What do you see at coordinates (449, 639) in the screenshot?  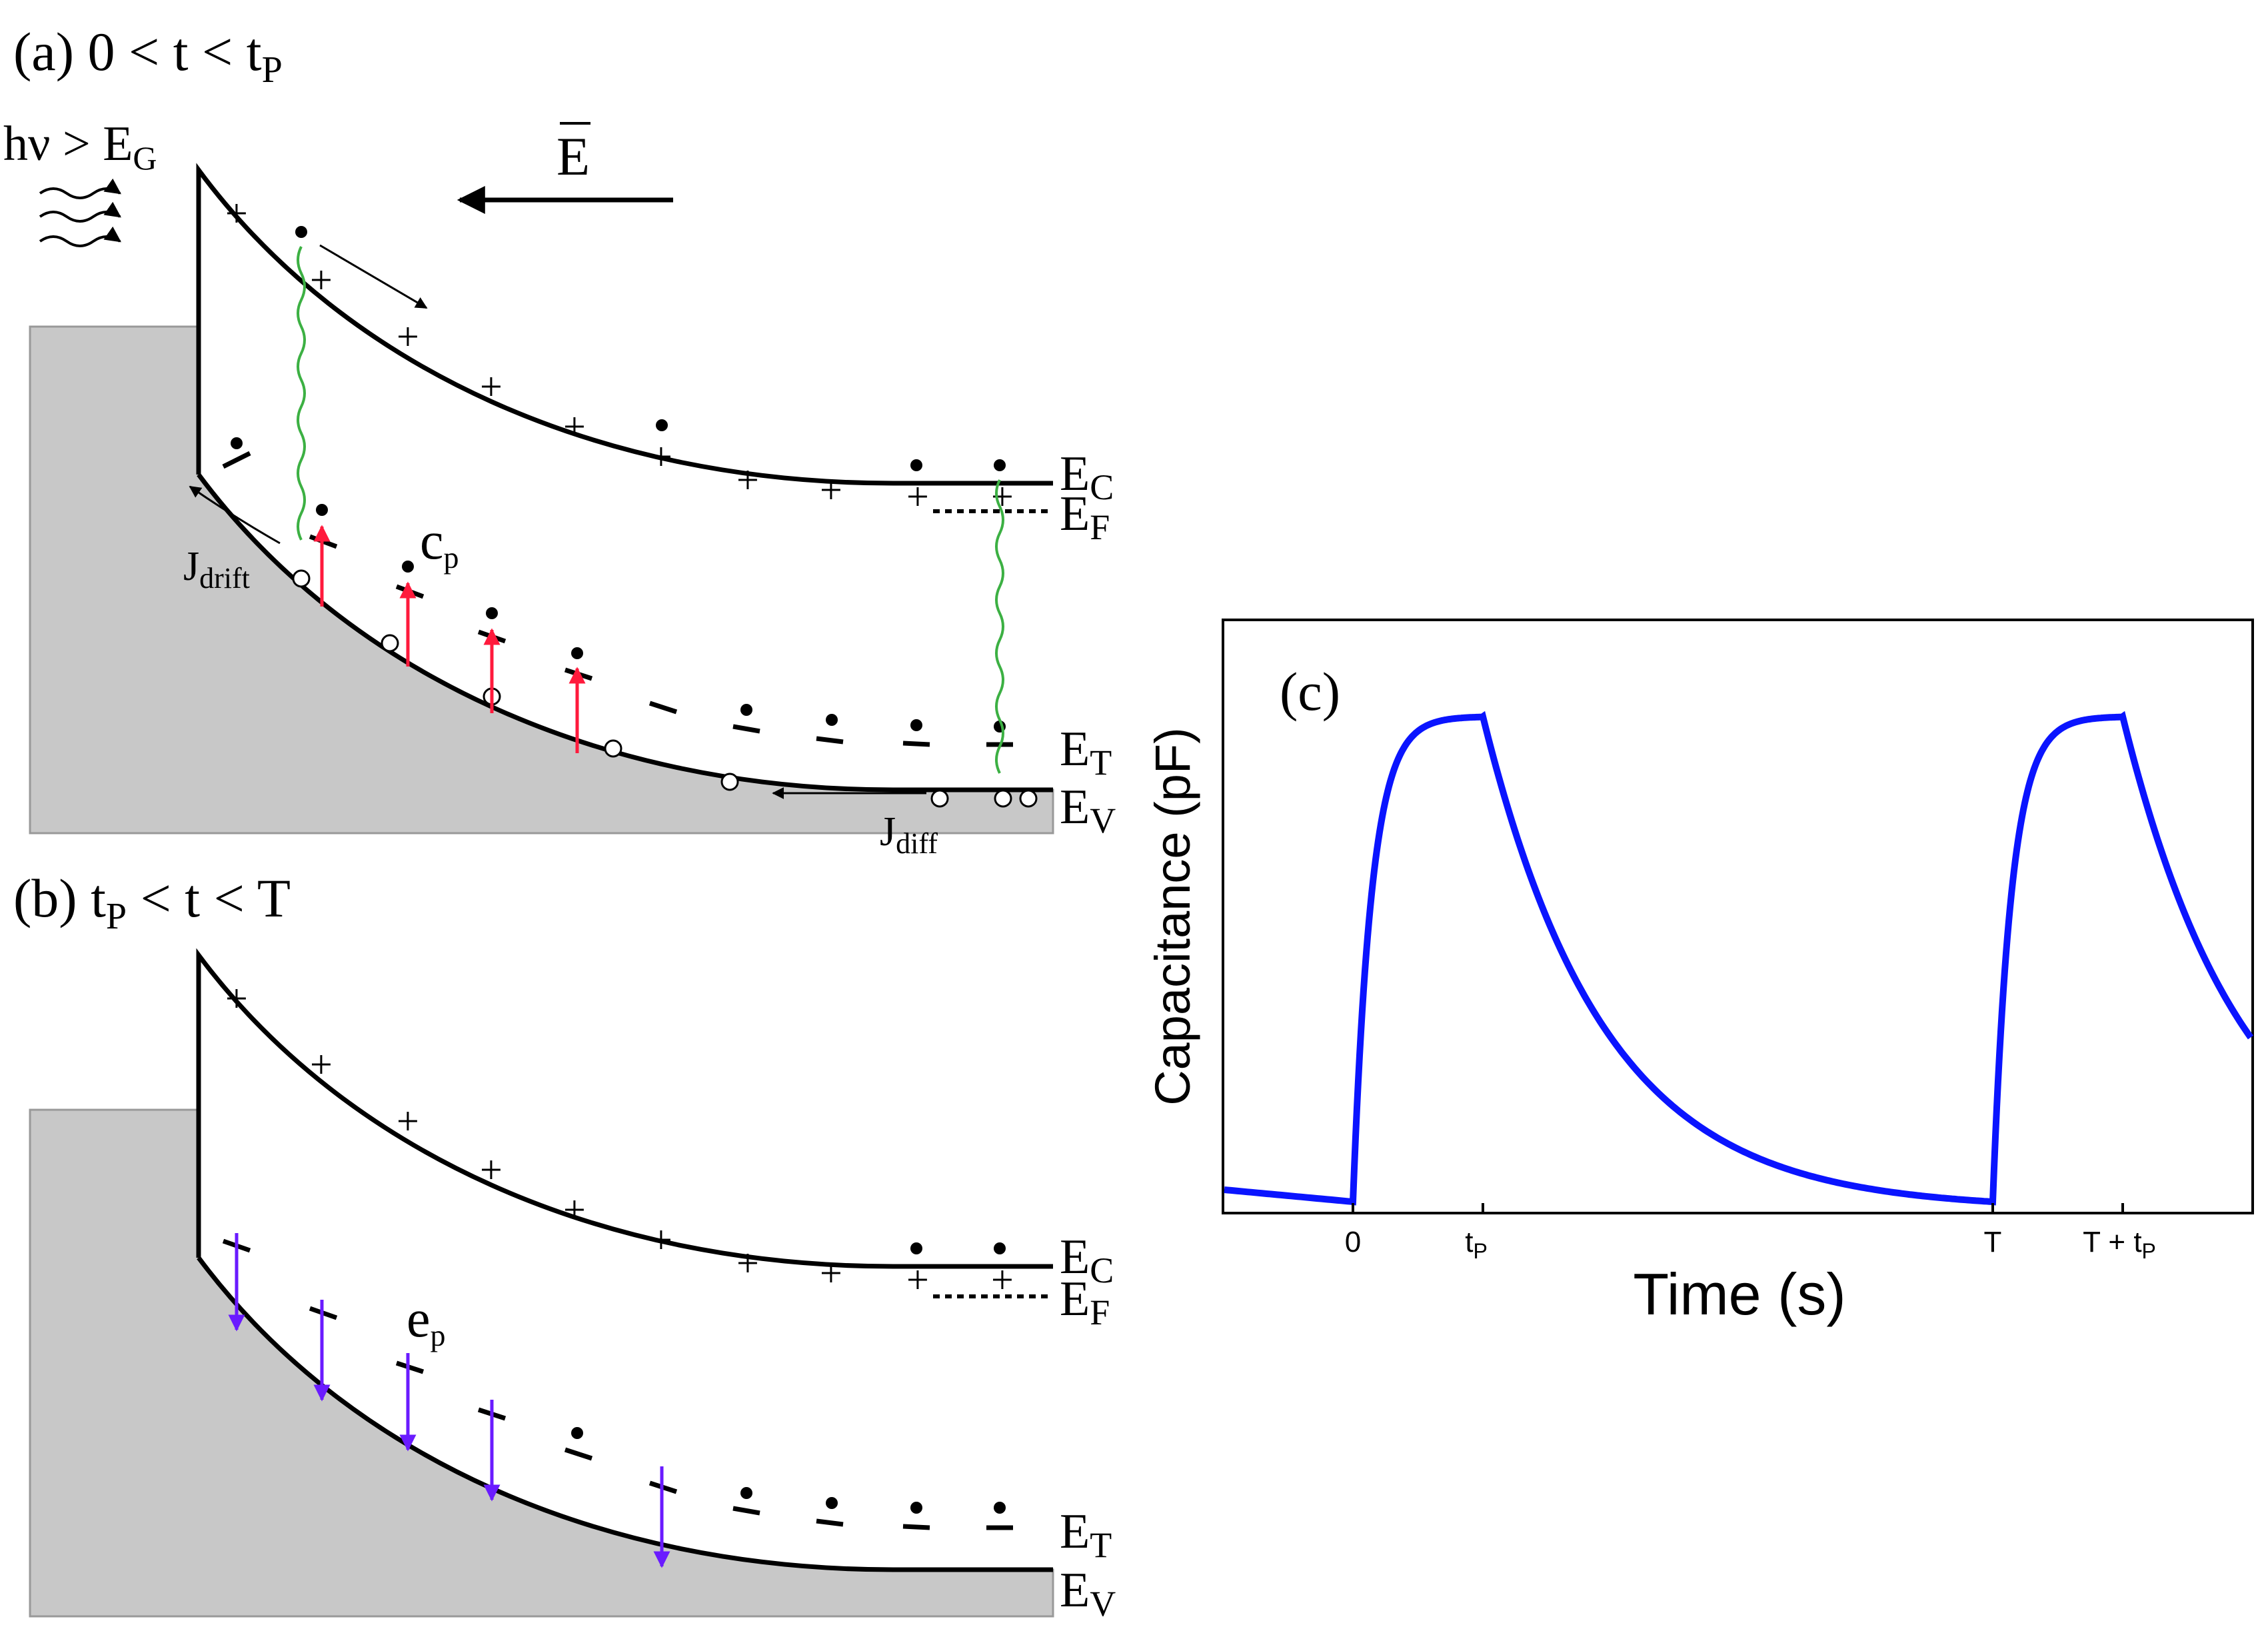 I see `capture-arrows` at bounding box center [449, 639].